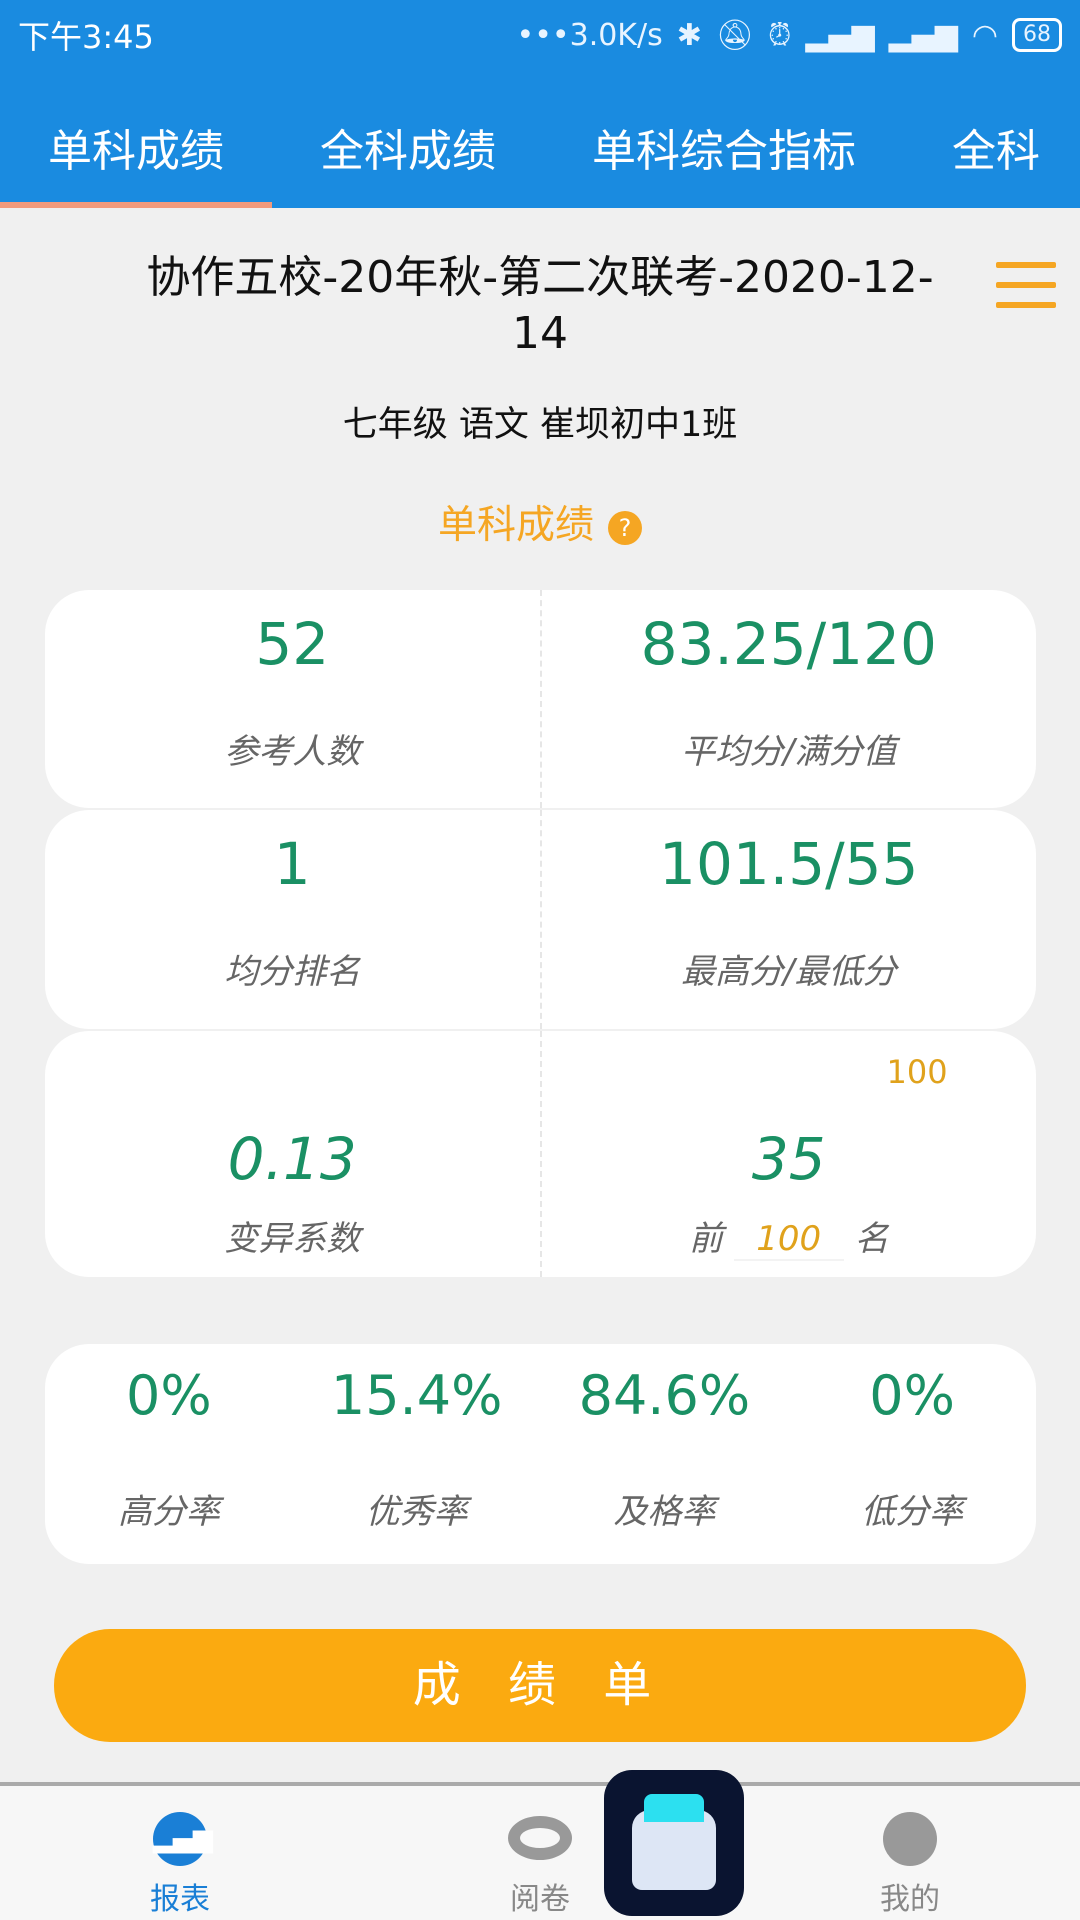 Image resolution: width=1080 pixels, height=1920 pixels. I want to click on section-label: 单科成绩, so click(515, 525).